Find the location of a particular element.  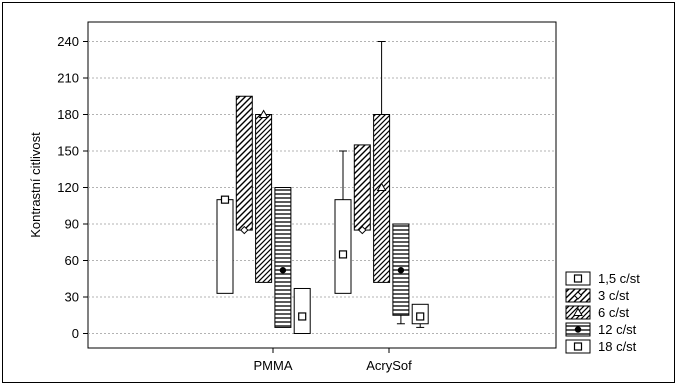

y-tick-label: 240 is located at coordinates (68, 41).